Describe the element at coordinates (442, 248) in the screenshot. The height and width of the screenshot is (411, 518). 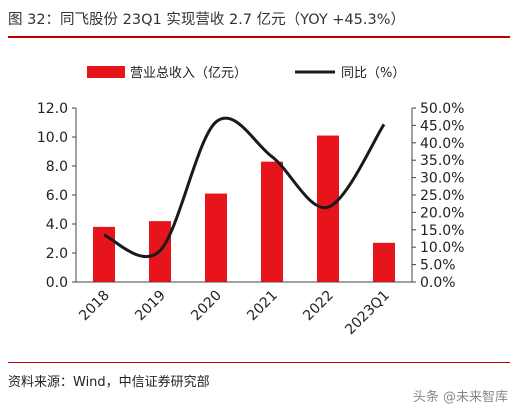
I see `y-right-tick-label: 10.0%` at that location.